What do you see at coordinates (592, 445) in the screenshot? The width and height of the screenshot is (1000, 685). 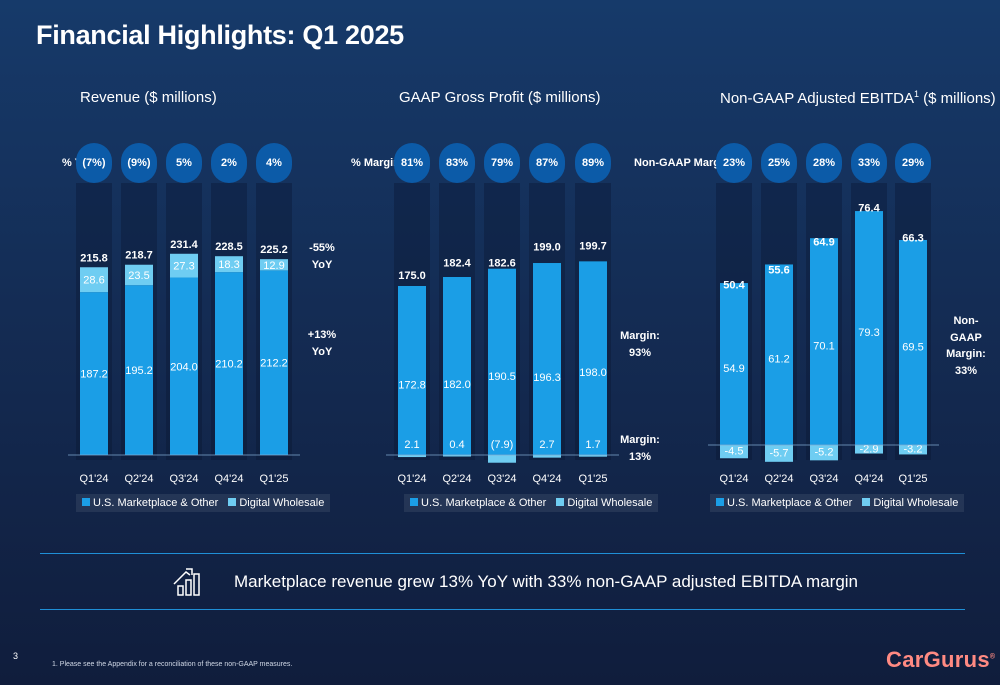 I see `digital-wholesale-label: 1.7` at bounding box center [592, 445].